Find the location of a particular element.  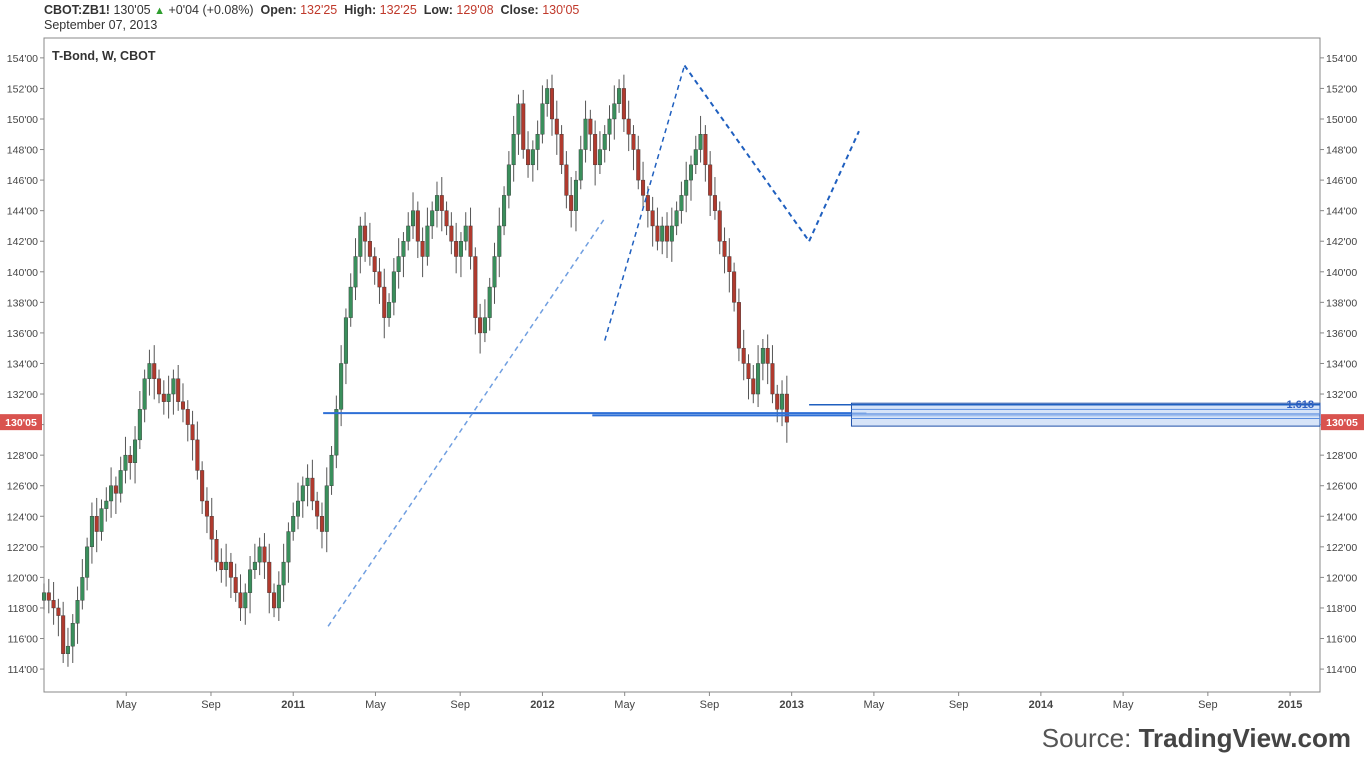

y-tick-label-left: 144'00 is located at coordinates (22, 212).